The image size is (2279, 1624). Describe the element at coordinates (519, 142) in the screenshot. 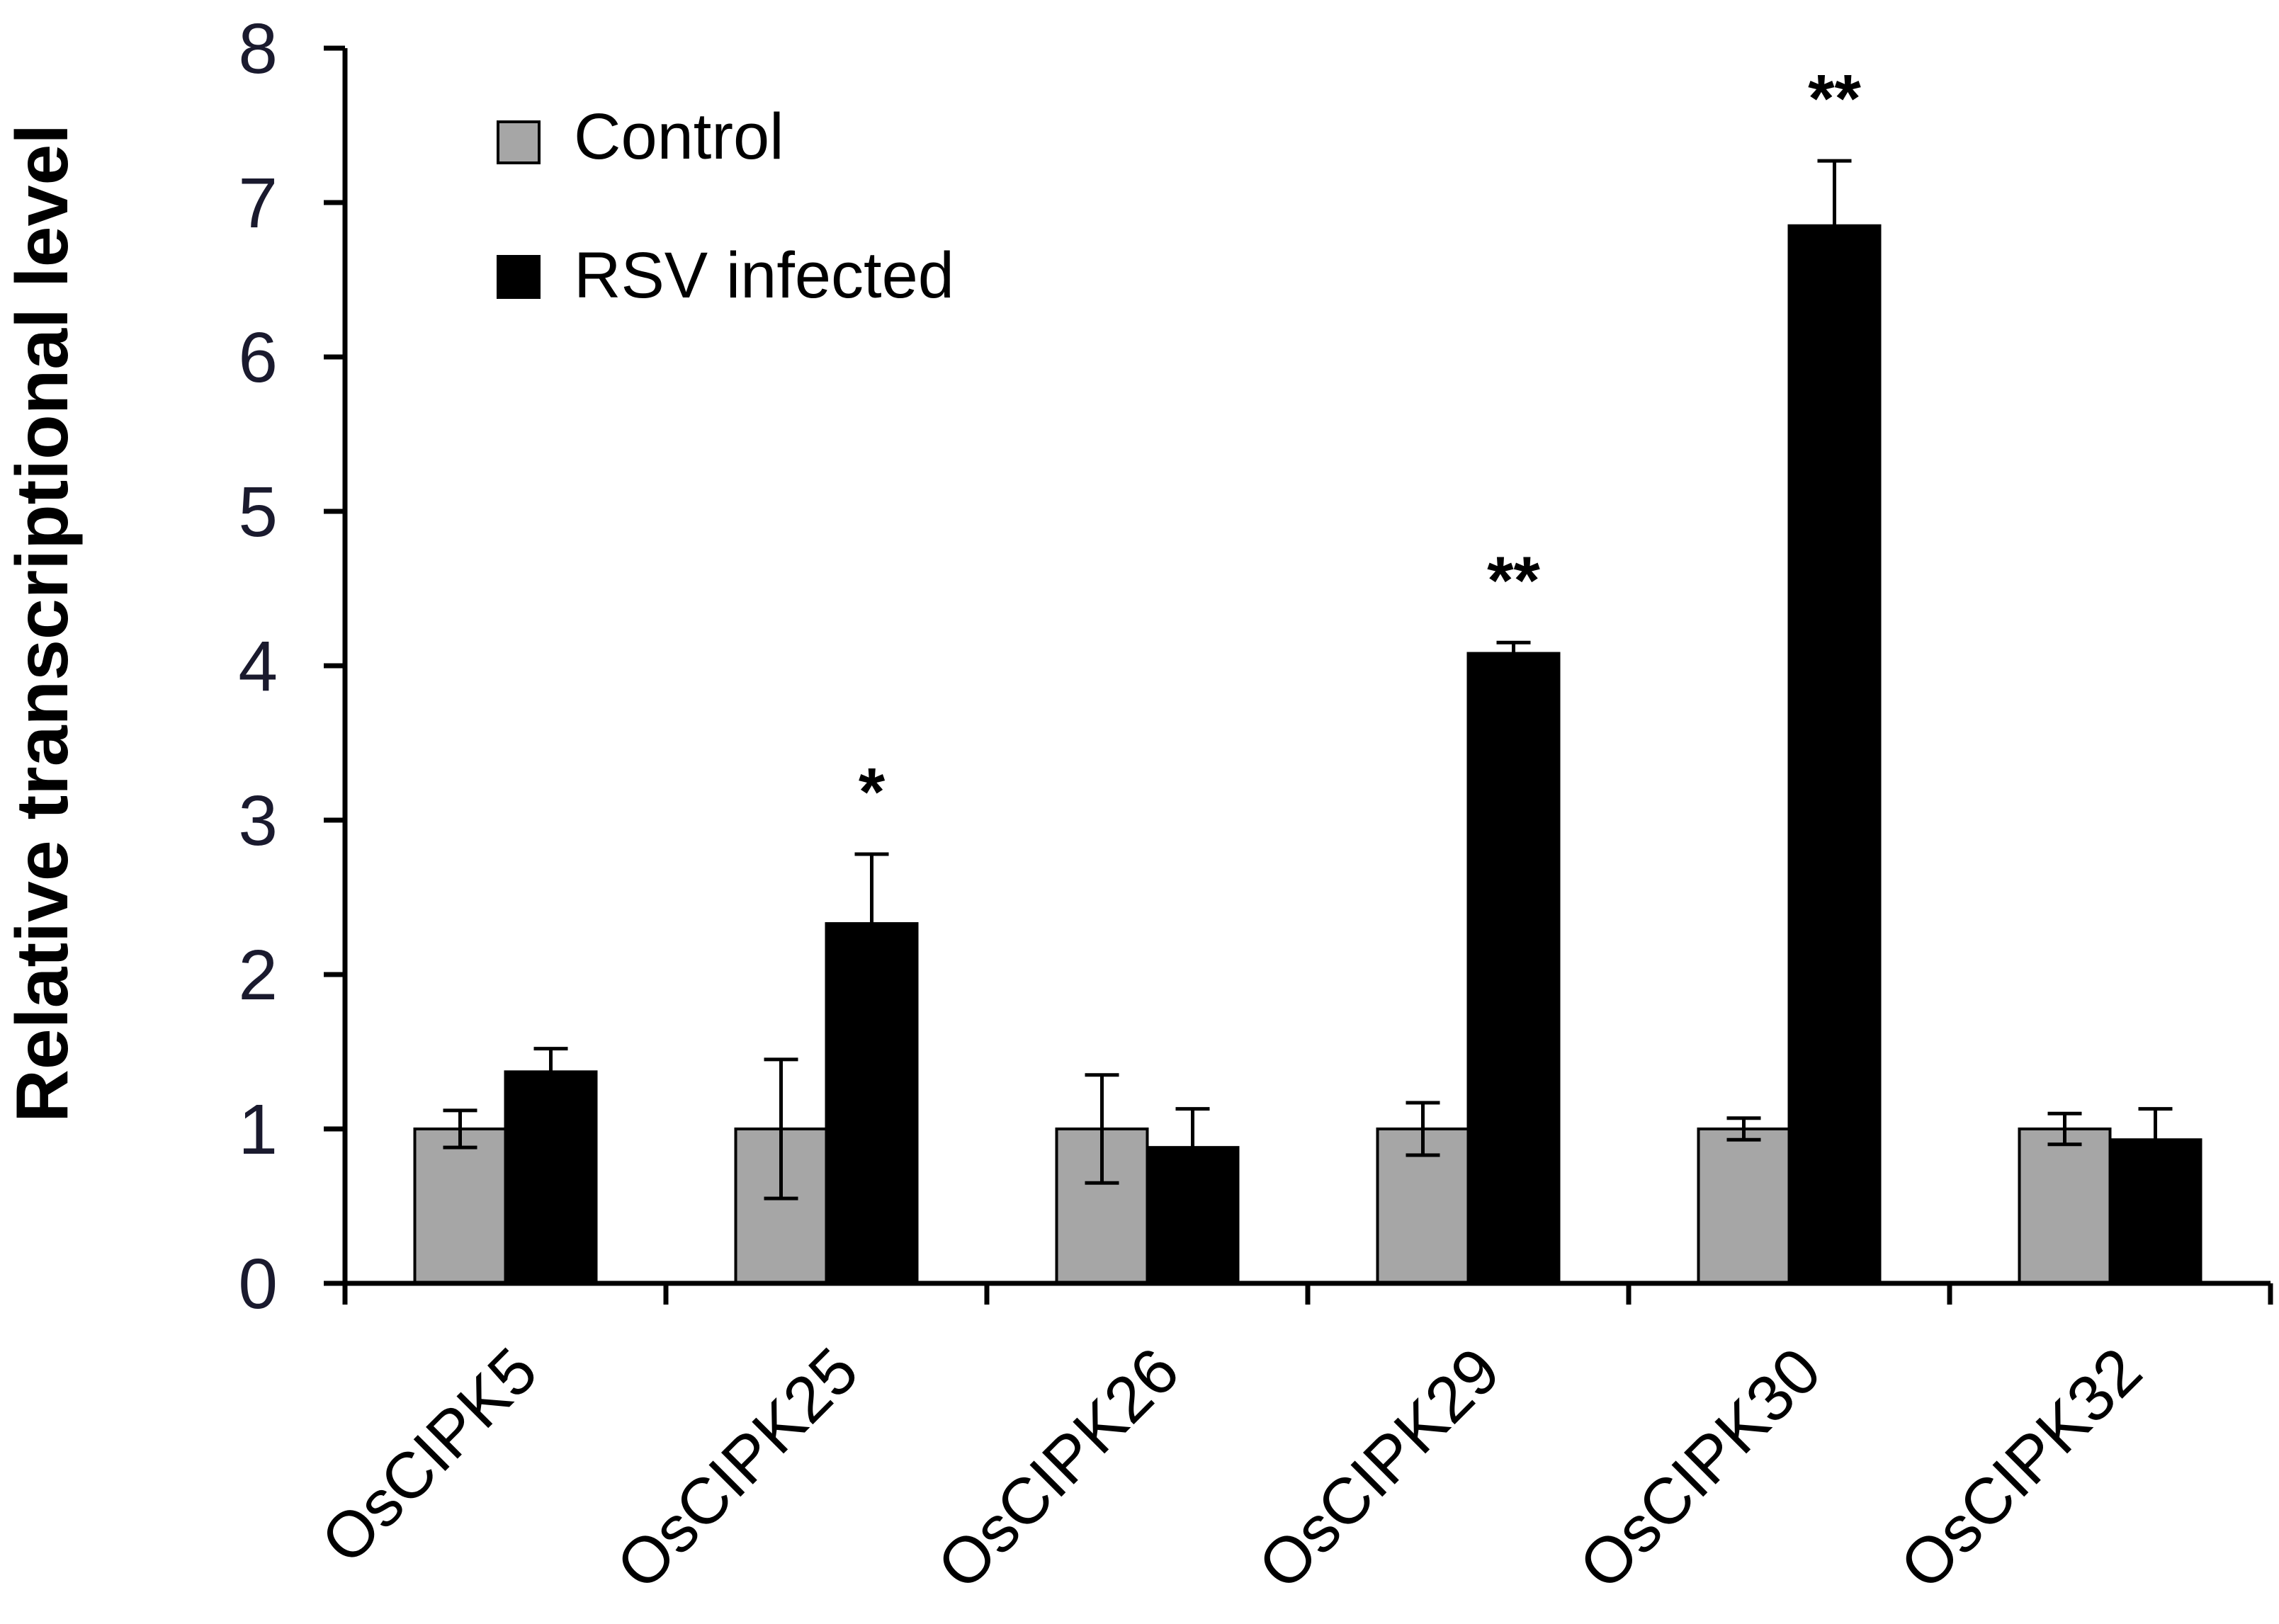

I see `legend-swatch-control` at that location.